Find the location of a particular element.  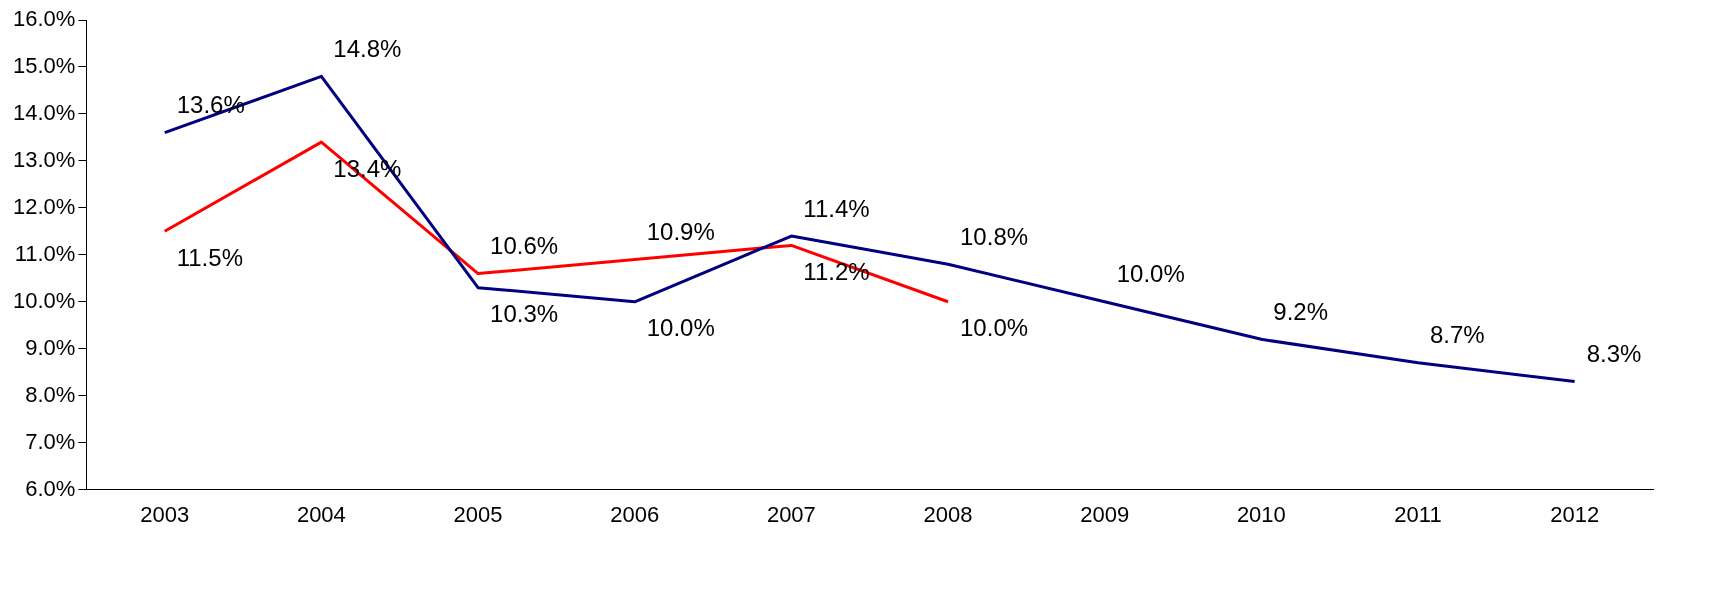

data-label: 8.3% is located at coordinates (1614, 354).